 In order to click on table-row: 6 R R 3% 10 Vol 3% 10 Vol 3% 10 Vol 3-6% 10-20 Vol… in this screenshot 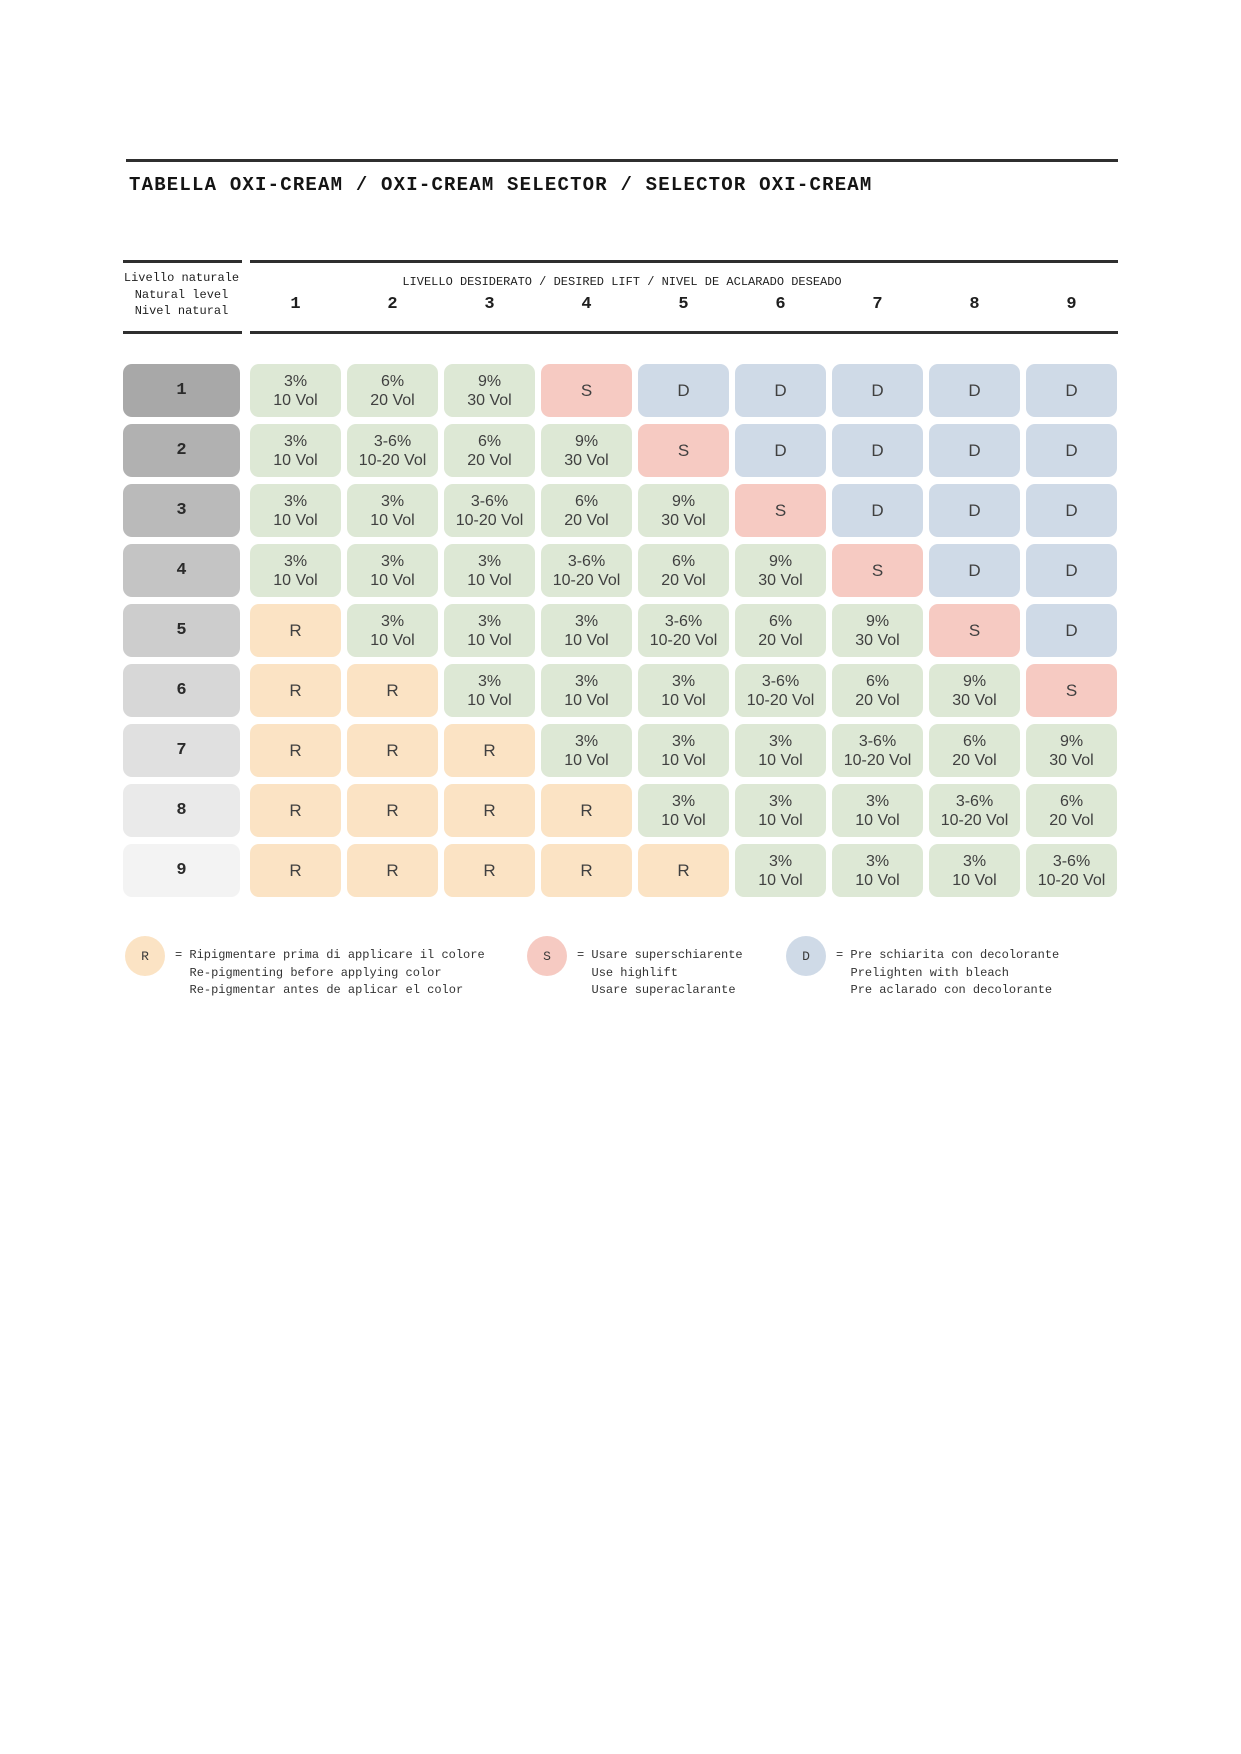, I will do `click(623, 690)`.